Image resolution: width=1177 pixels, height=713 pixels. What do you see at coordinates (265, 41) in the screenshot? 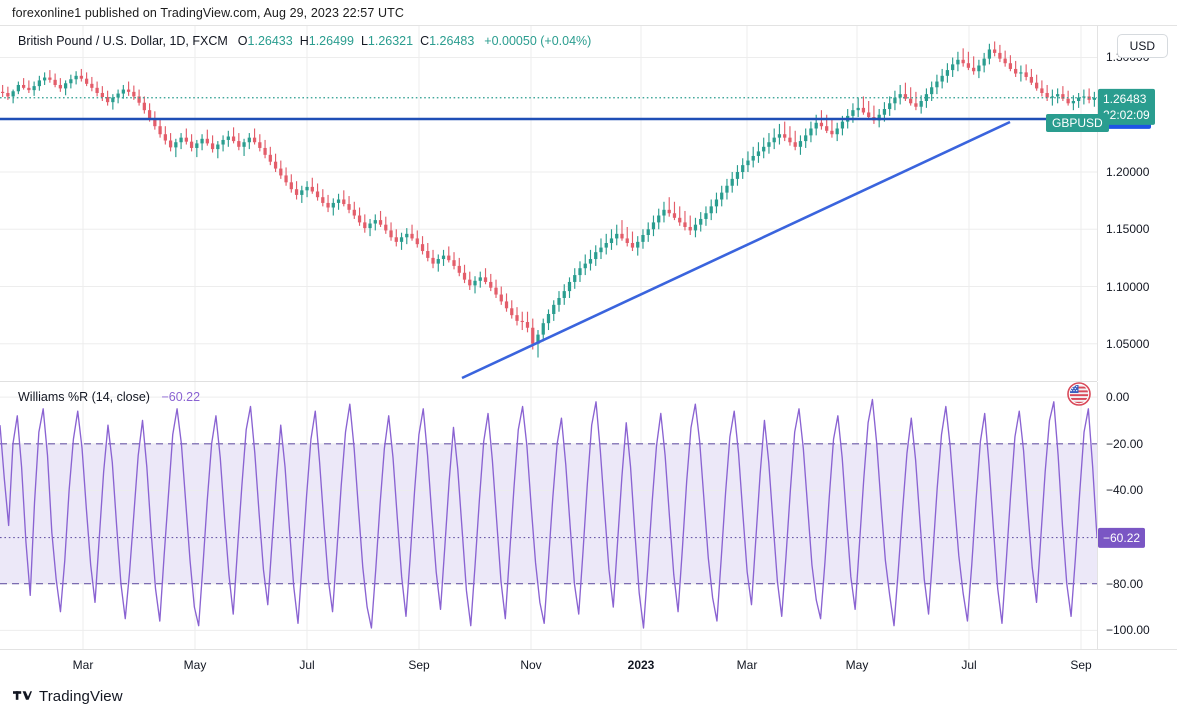
I see `ohlc-open: O1.26433` at bounding box center [265, 41].